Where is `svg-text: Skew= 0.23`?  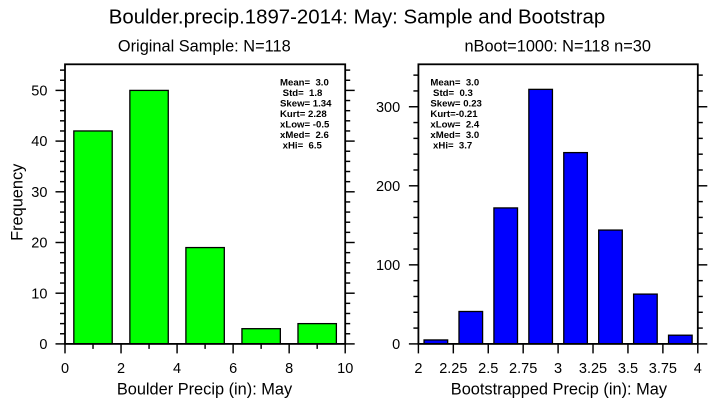
svg-text: Skew= 0.23 is located at coordinates (455, 103).